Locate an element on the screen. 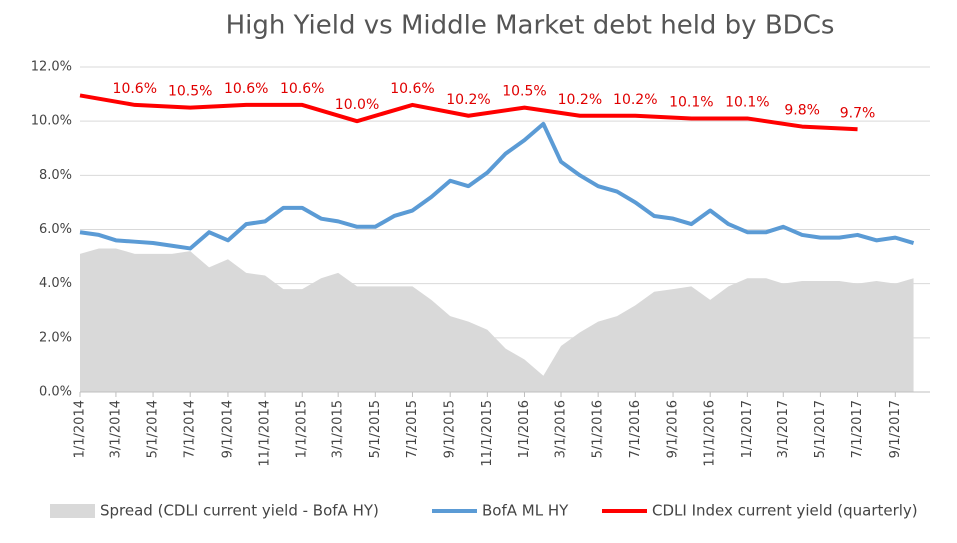  x-tick-label: 5/1/2017 is located at coordinates (820, 429).